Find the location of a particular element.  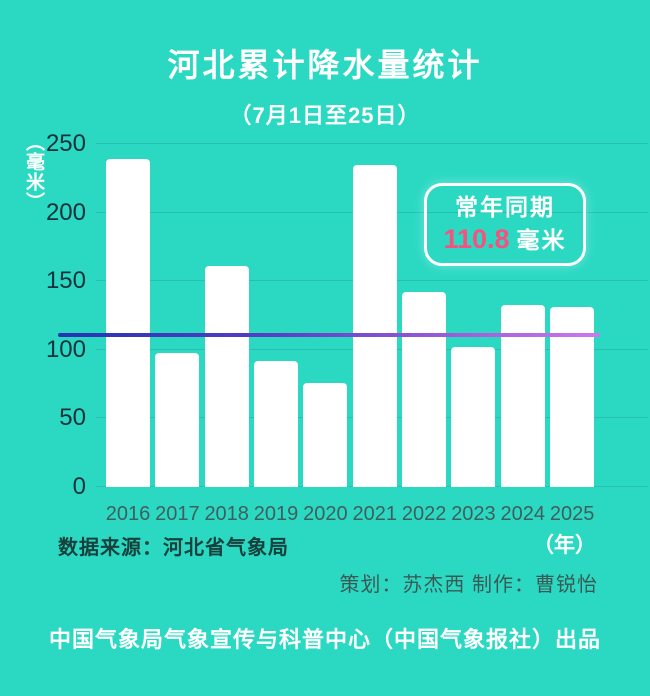

y-axis-unit-label: （毫米） is located at coordinates (33, 172).